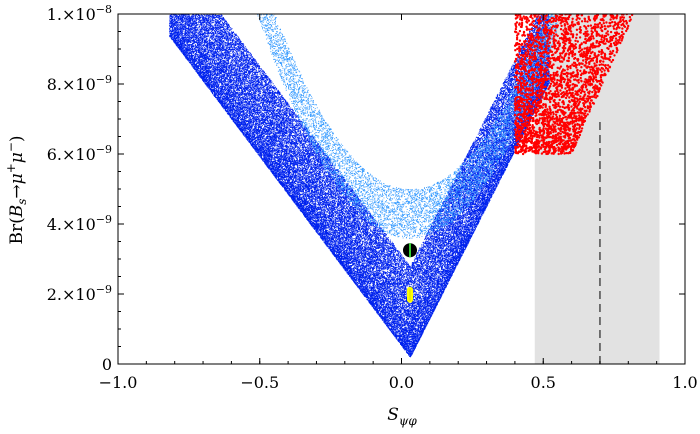  I want to click on y-tick-label-0: 0, so click(107, 364).